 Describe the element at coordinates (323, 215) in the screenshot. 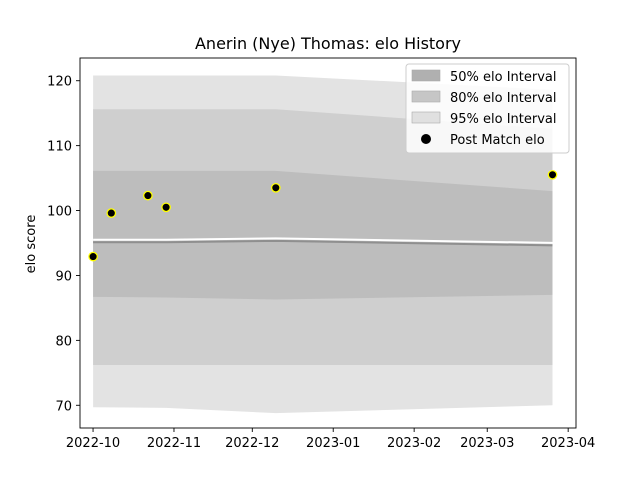

I see `data-points` at that location.